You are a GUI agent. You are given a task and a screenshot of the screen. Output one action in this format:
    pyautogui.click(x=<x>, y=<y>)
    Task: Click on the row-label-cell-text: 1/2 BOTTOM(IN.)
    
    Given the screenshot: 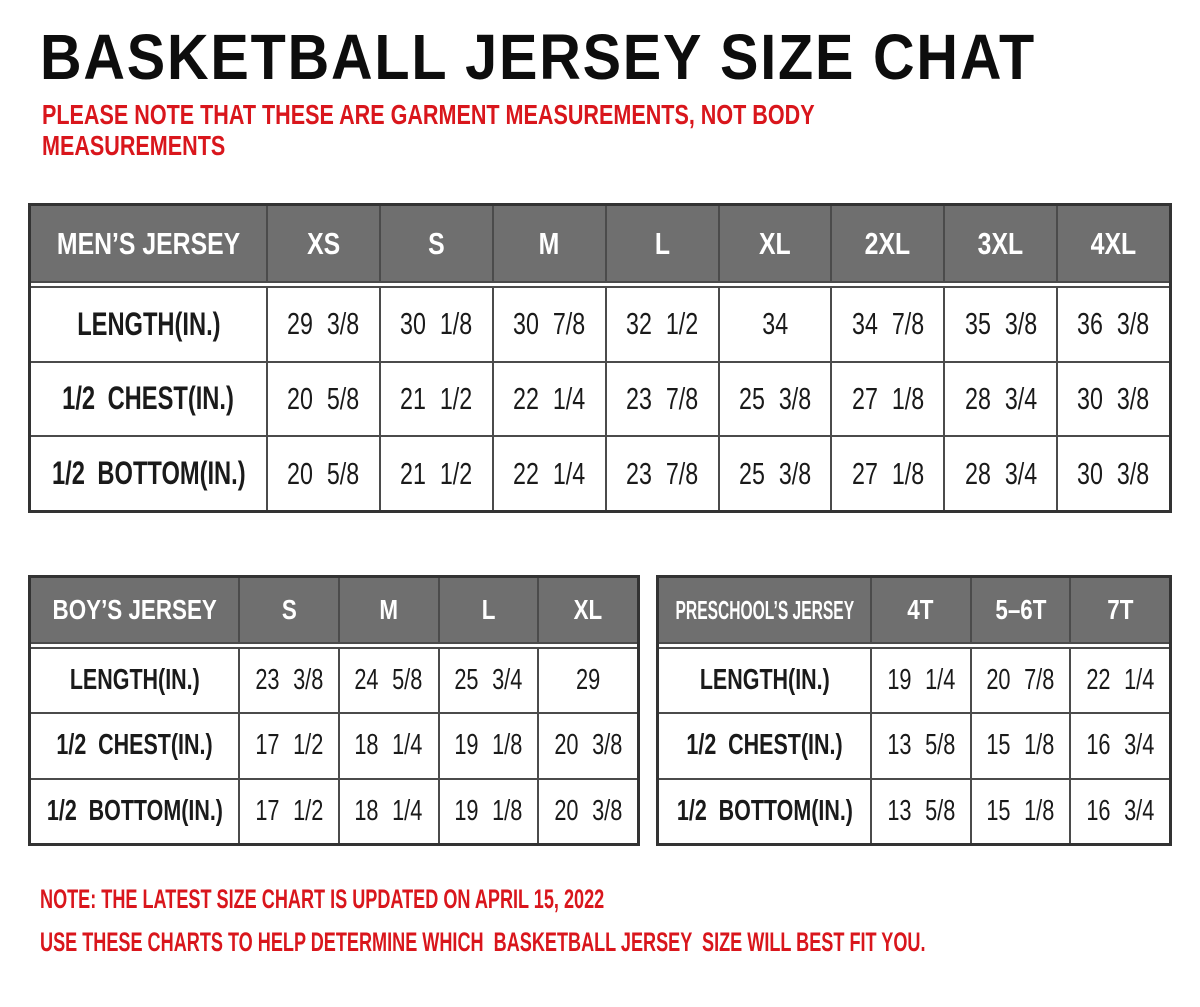 What is the action you would take?
    pyautogui.click(x=764, y=810)
    